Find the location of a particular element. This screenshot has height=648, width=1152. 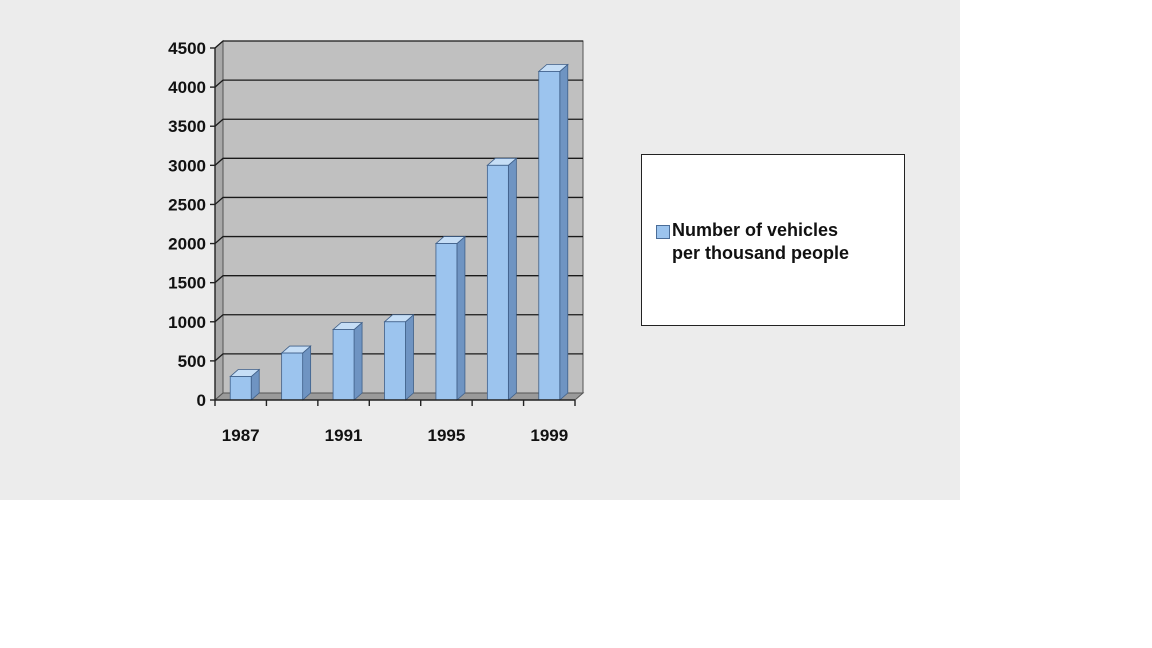

y-tick-label: 4000 is located at coordinates (187, 87).